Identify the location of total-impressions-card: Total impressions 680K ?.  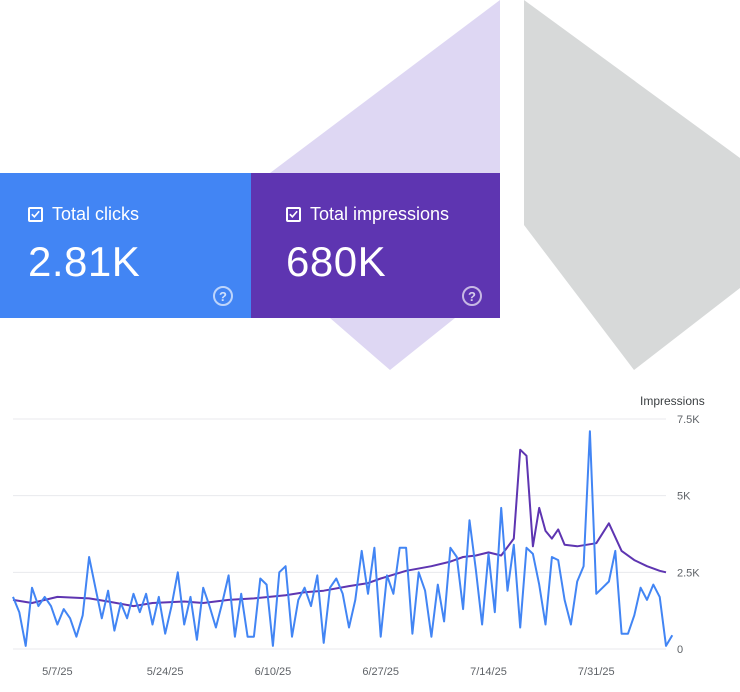
(375, 245).